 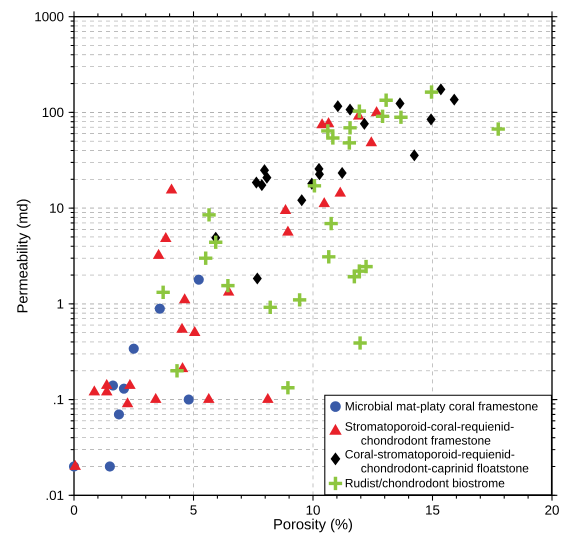 What do you see at coordinates (49, 17) in the screenshot?
I see `y-tick-label: 1000` at bounding box center [49, 17].